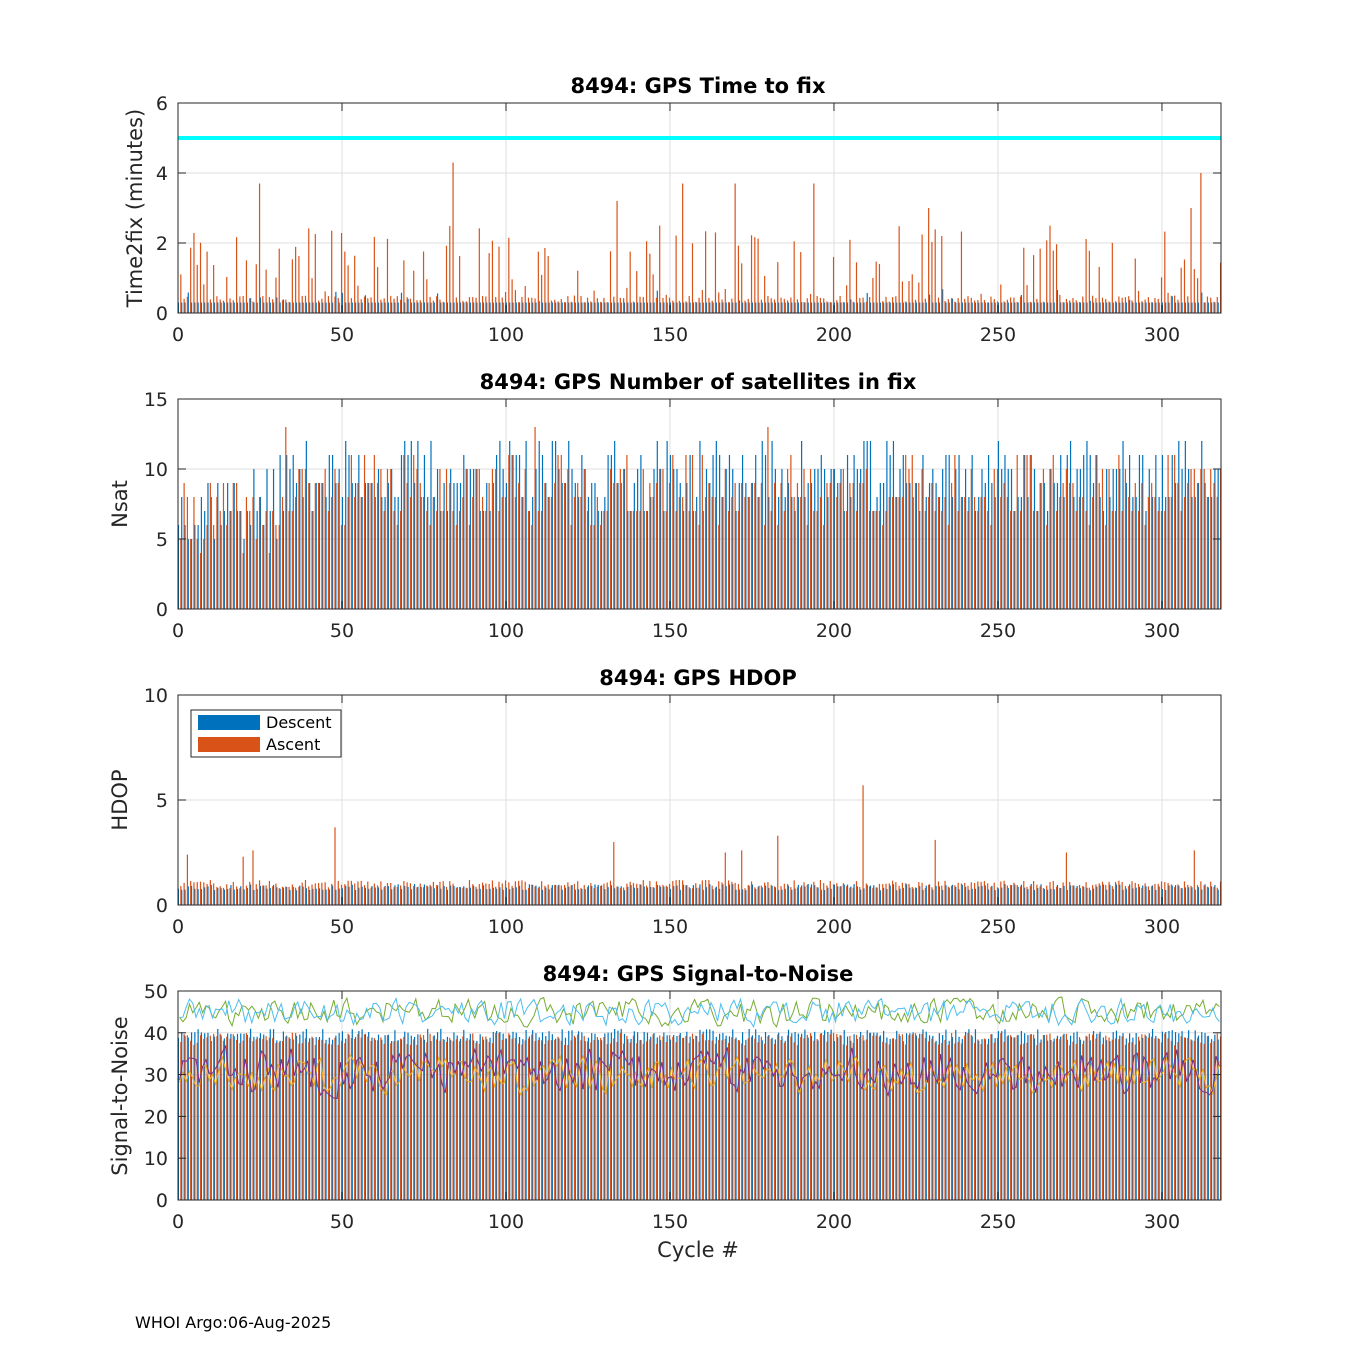 The width and height of the screenshot is (1350, 1350). Describe the element at coordinates (683, 811) in the screenshot. I see `plot-area-hdop: 0 50 100 150 200 250 300 0 5 10` at that location.